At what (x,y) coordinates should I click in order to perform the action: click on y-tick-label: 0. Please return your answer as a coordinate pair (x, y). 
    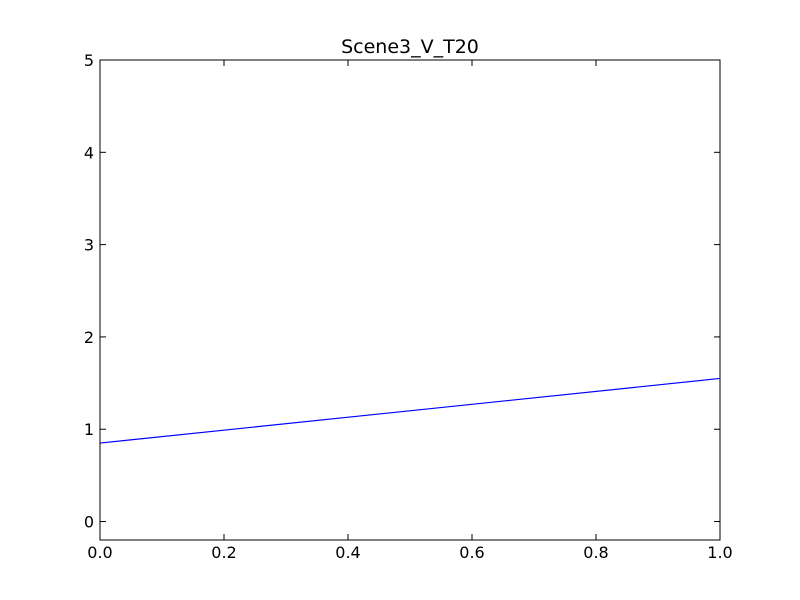
    Looking at the image, I should click on (89, 522).